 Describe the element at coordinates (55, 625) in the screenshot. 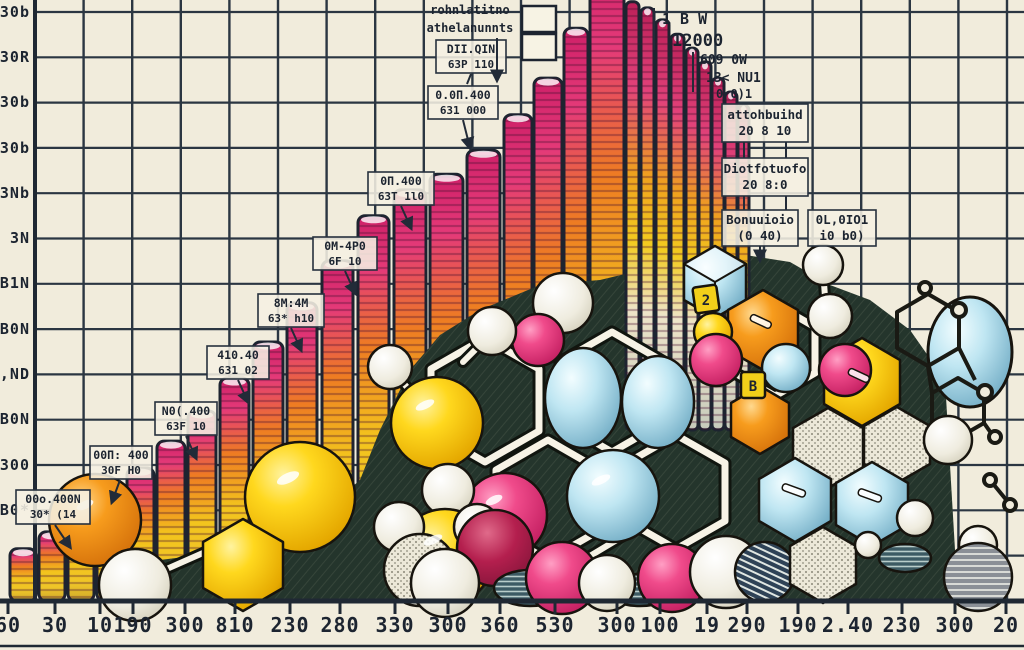

I see `x-tick-label: 30` at that location.